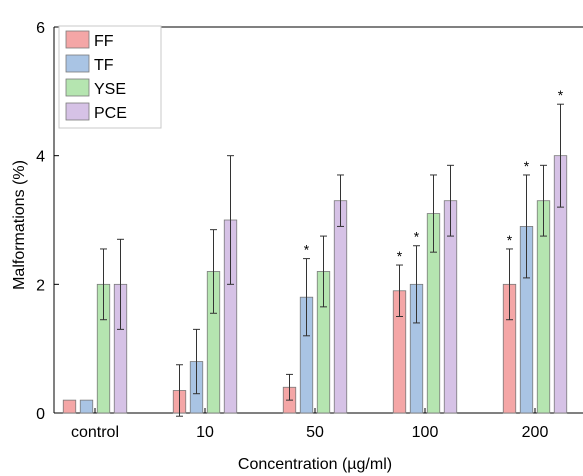 The width and height of the screenshot is (583, 476). I want to click on legend-label-tf: TF, so click(104, 65).